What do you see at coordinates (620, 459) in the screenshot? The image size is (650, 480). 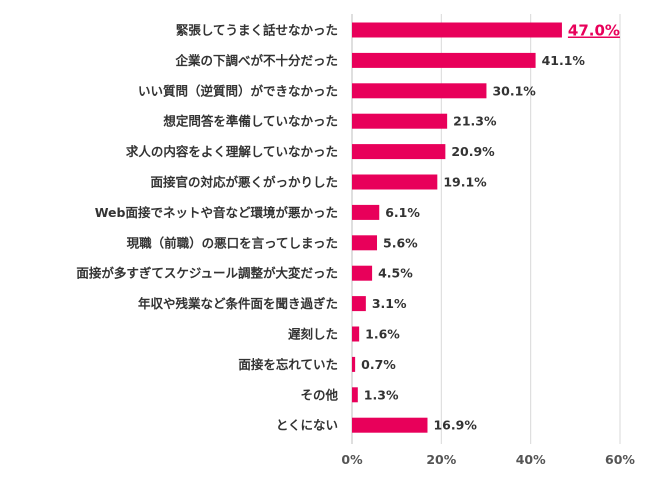 I see `x-tick-label-60: 60%` at bounding box center [620, 459].